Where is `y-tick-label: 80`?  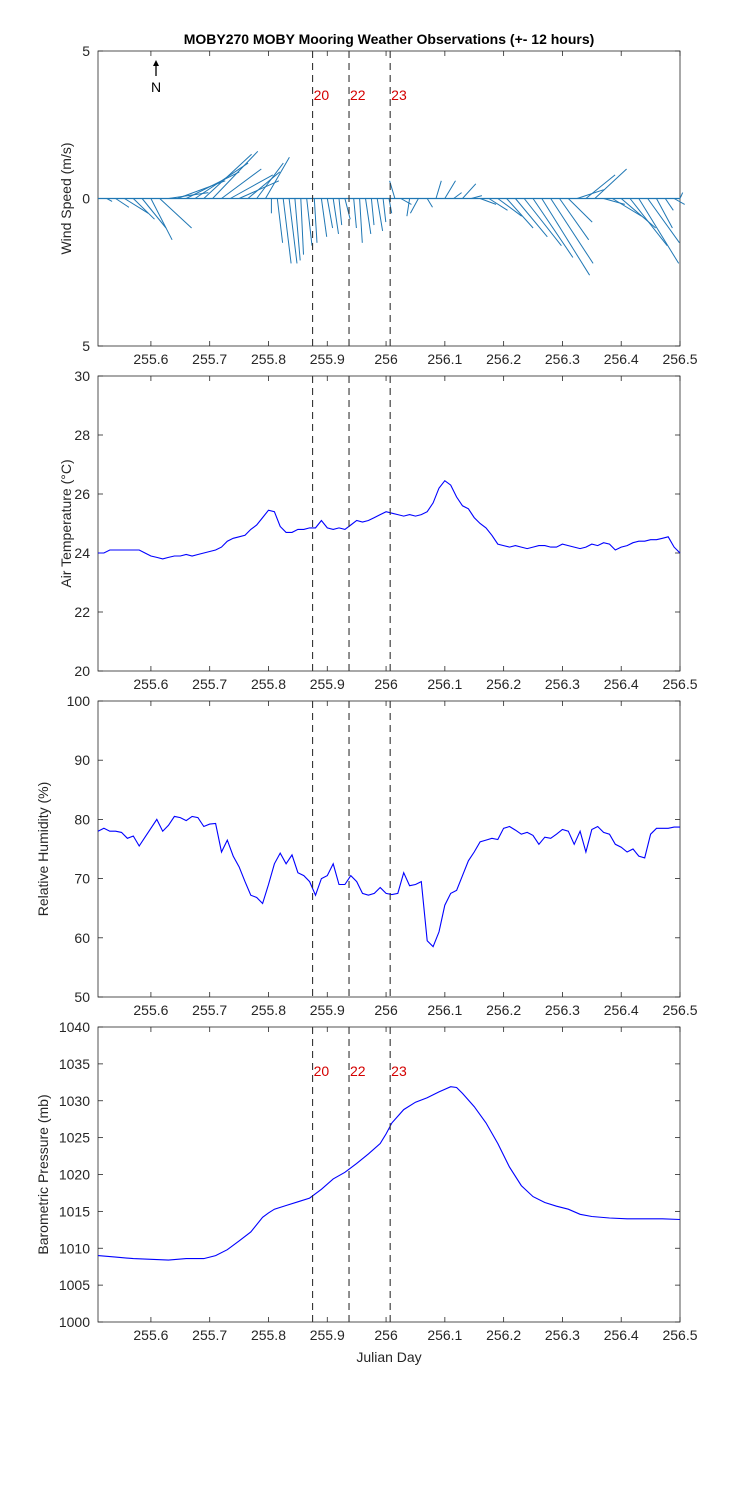
y-tick-label: 80 is located at coordinates (82, 819).